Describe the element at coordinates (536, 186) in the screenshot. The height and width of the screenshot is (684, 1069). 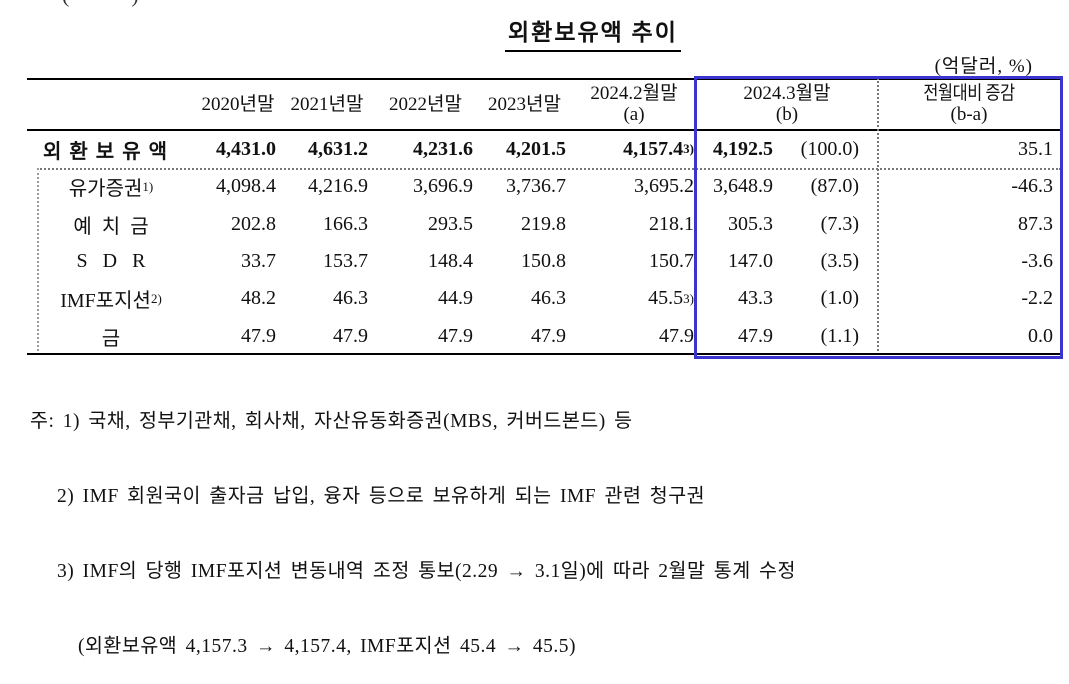
I see `value-cell: 3,736.7` at that location.